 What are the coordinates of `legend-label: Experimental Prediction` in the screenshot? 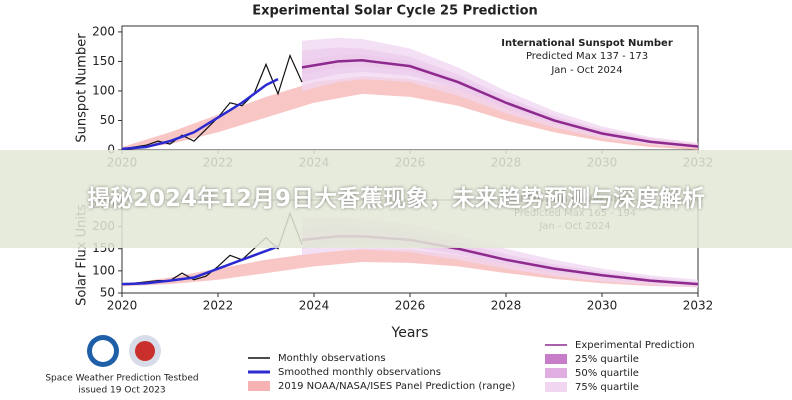 It's located at (635, 345).